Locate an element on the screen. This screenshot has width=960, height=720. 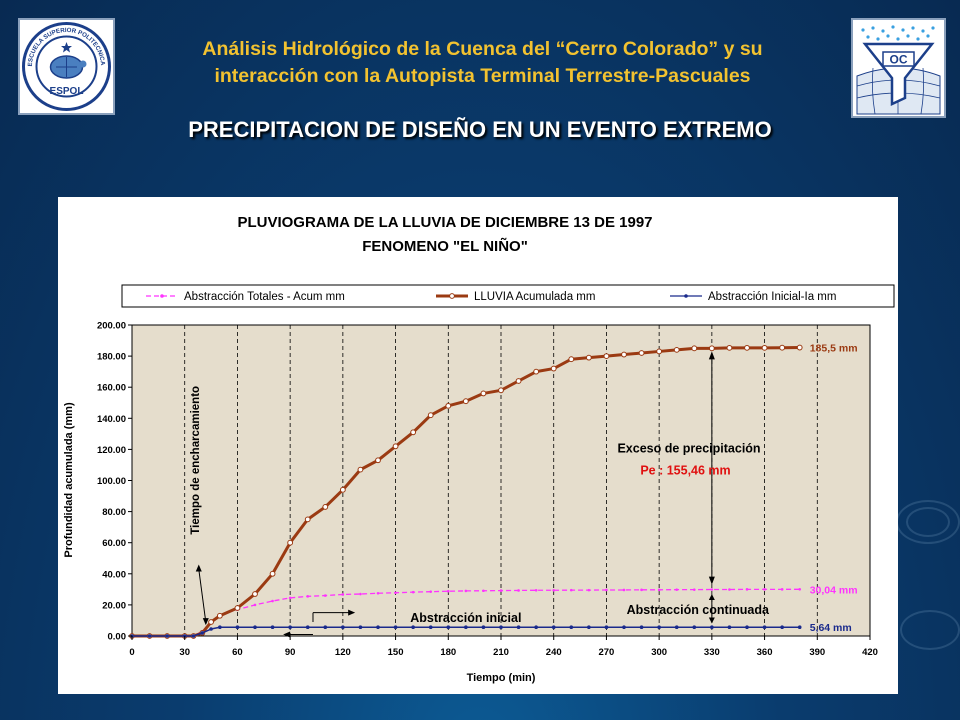
x-tick-label: 90 is located at coordinates (290, 652).